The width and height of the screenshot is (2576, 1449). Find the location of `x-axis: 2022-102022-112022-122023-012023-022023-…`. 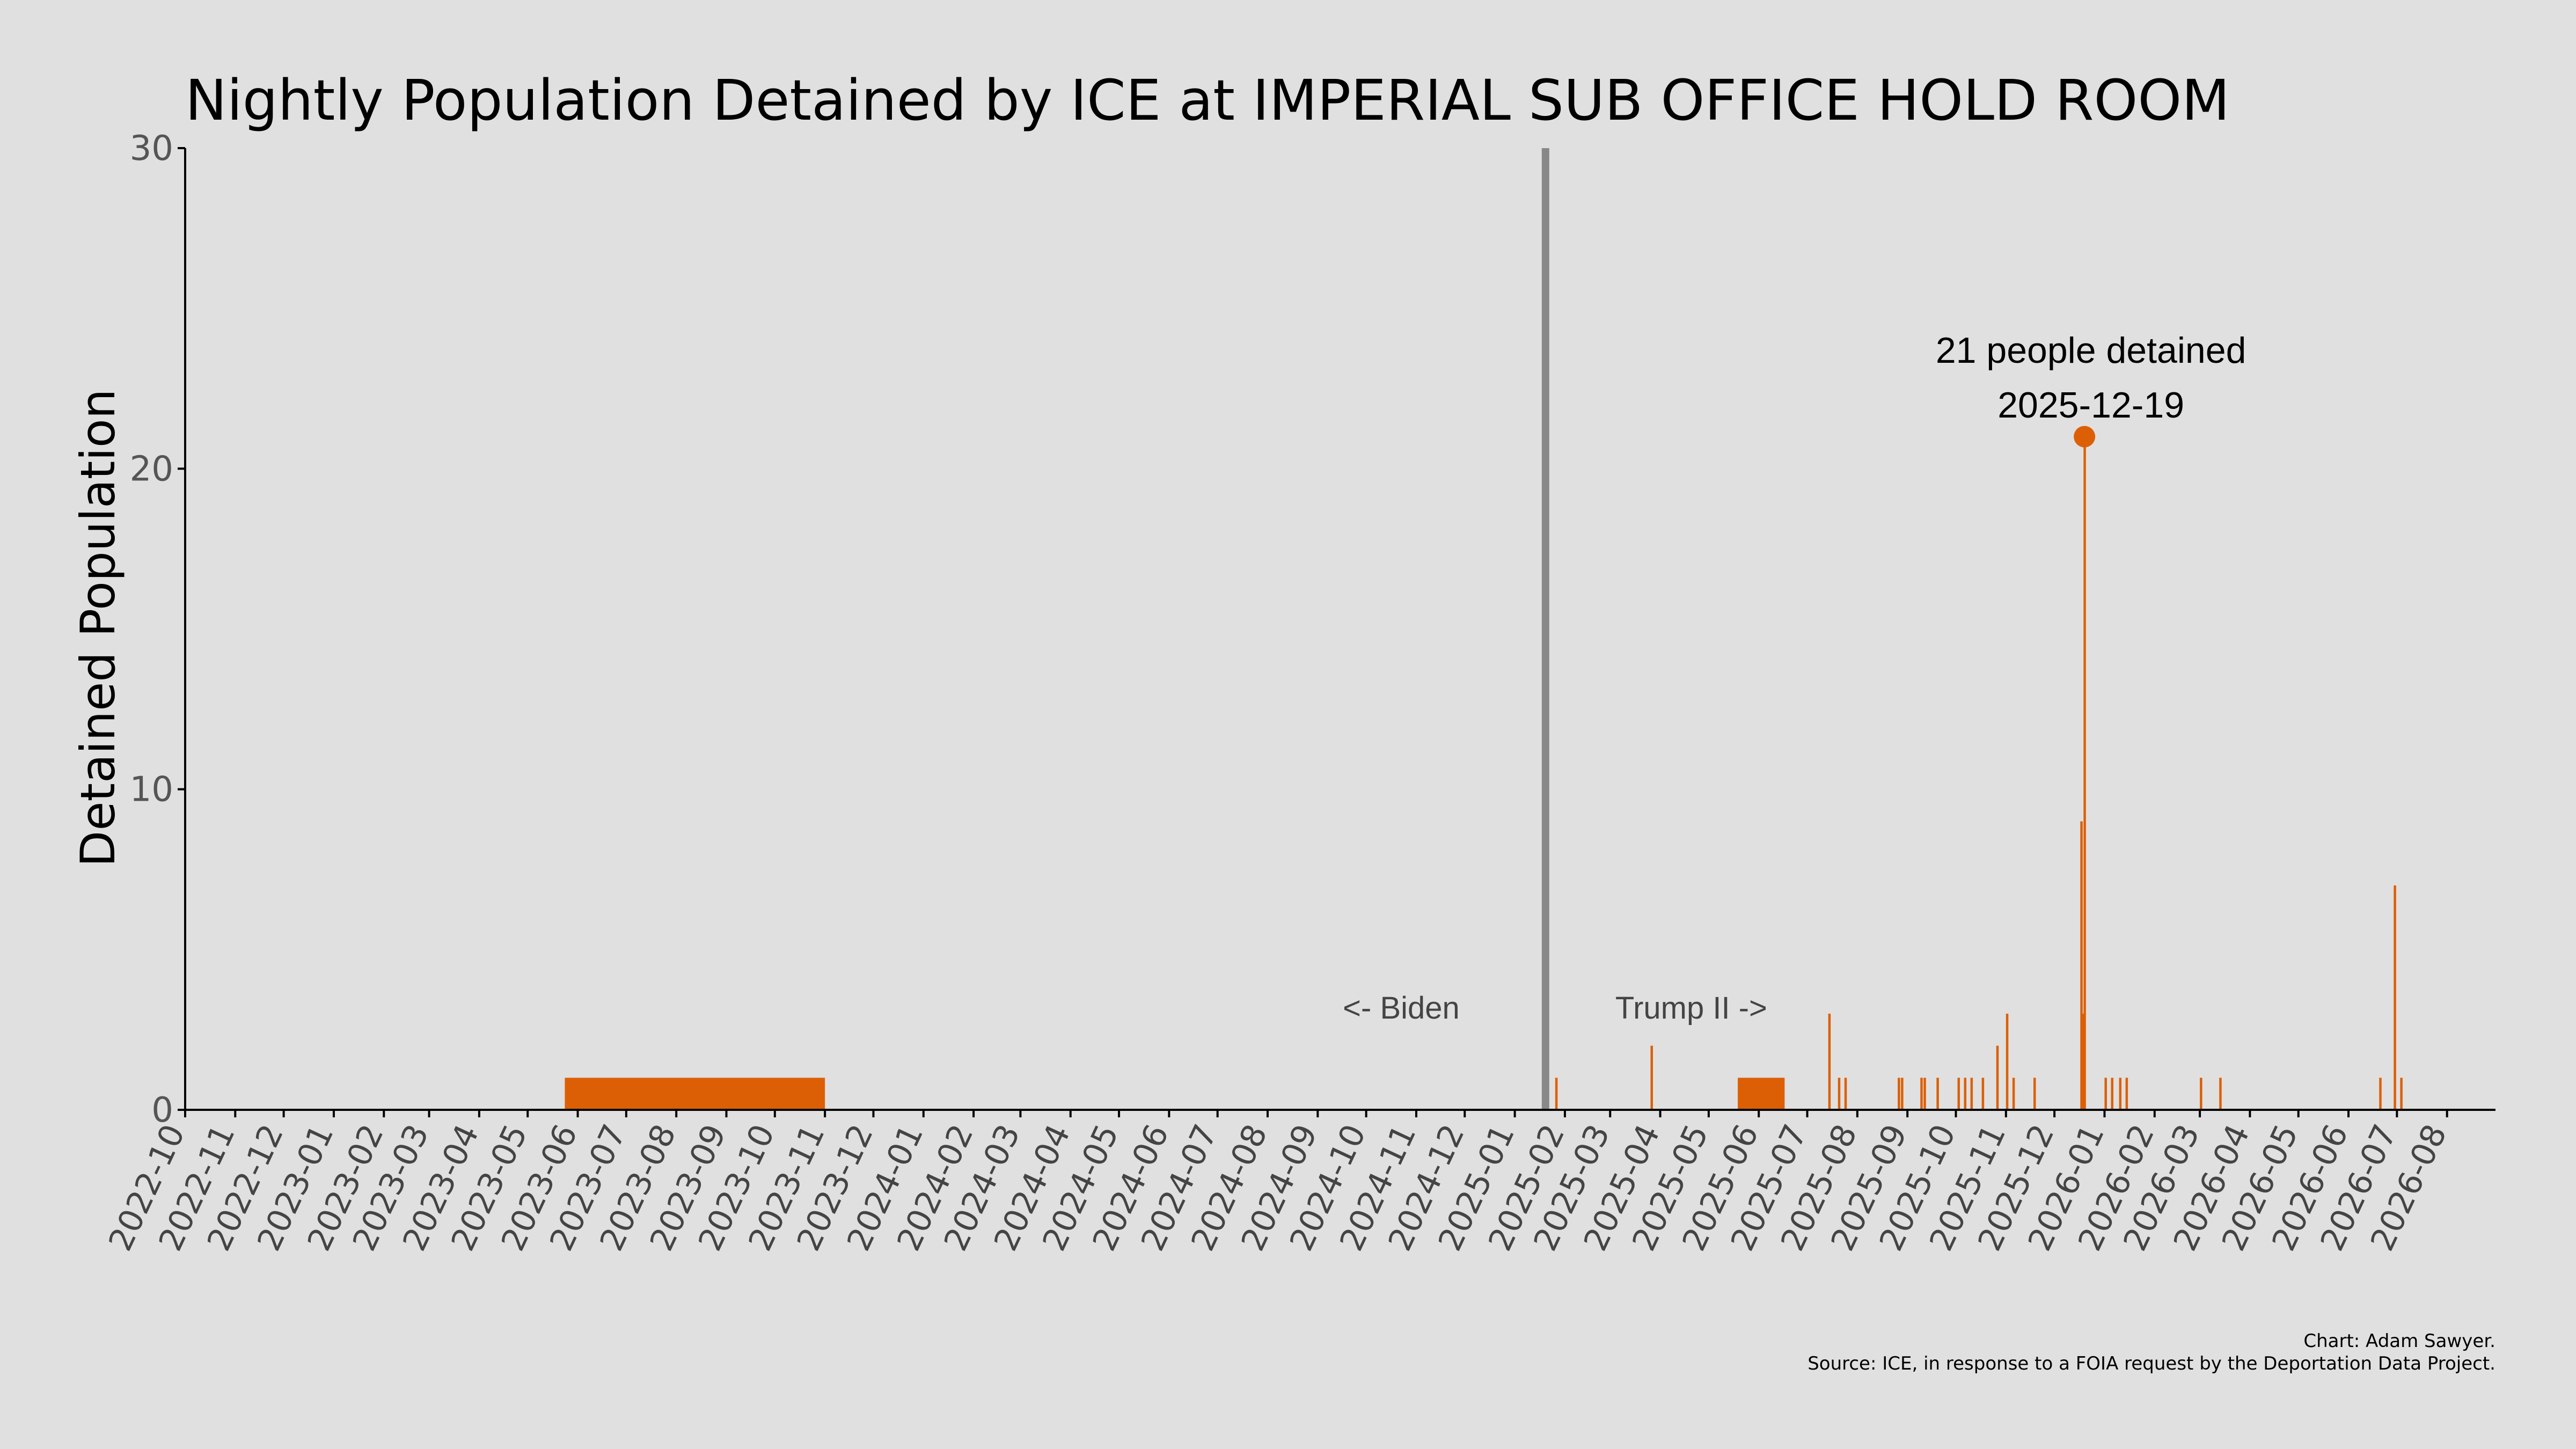

x-axis: 2022-102022-112022-122023-012023-022023-… is located at coordinates (1298, 1183).